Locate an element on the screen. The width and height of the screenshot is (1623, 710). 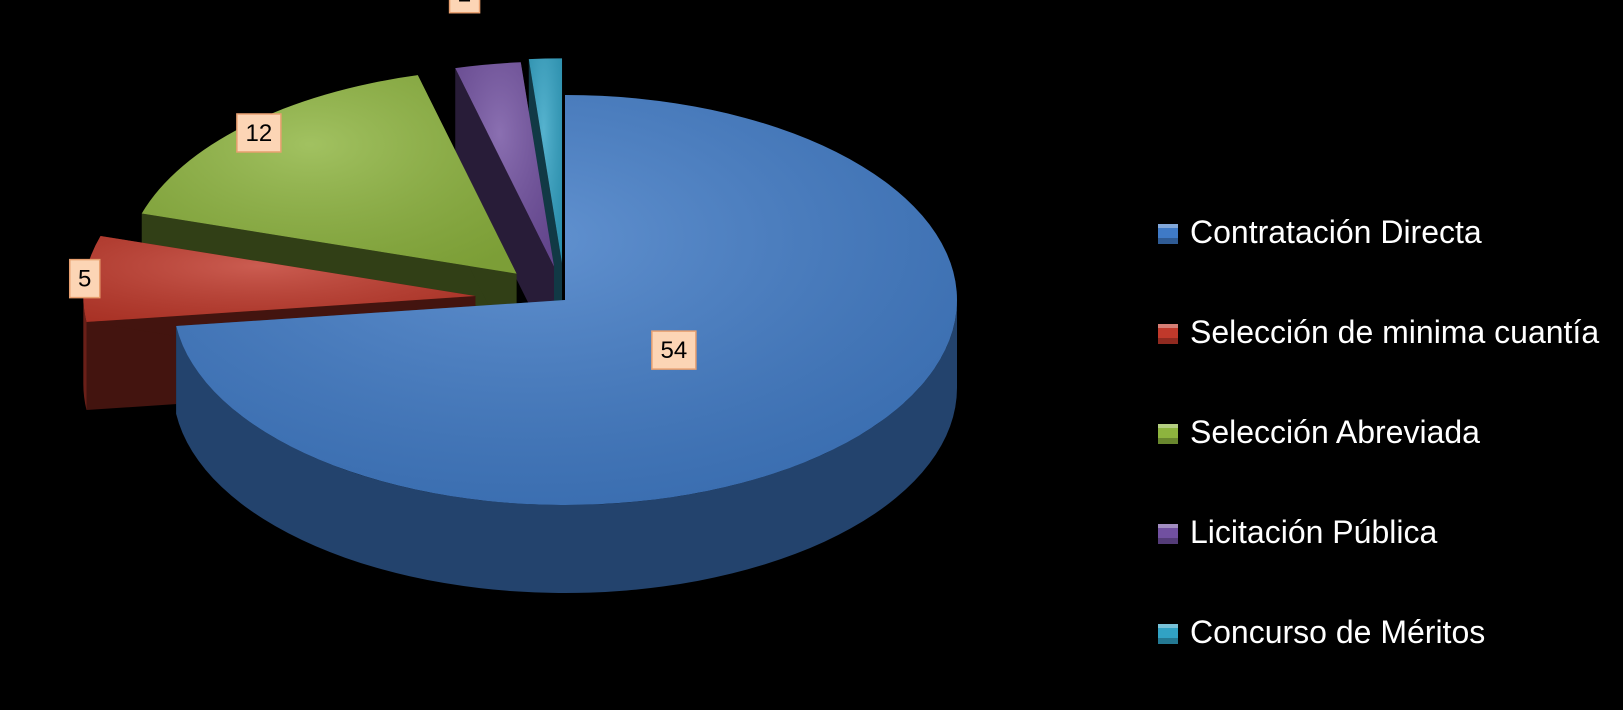
data-label: 54 is located at coordinates (674, 350).